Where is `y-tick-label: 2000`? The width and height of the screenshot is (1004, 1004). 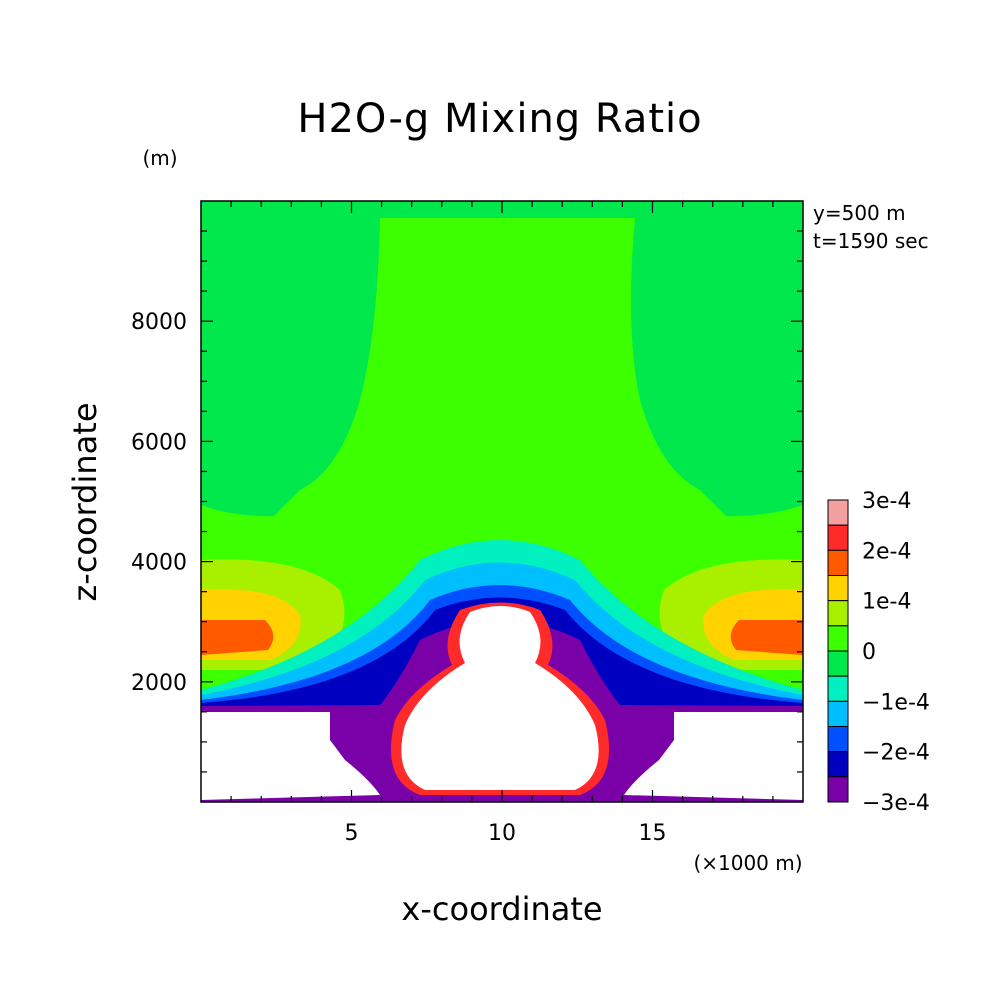 y-tick-label: 2000 is located at coordinates (159, 683).